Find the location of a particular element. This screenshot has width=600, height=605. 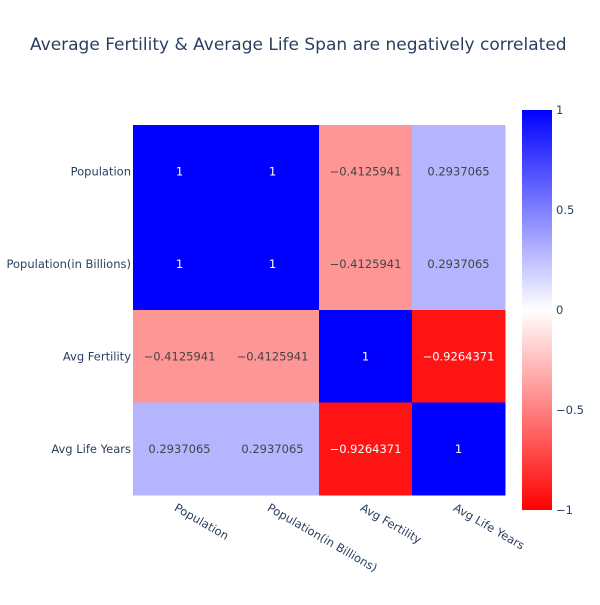

colorbar-tick-label: −0.5 is located at coordinates (570, 410).